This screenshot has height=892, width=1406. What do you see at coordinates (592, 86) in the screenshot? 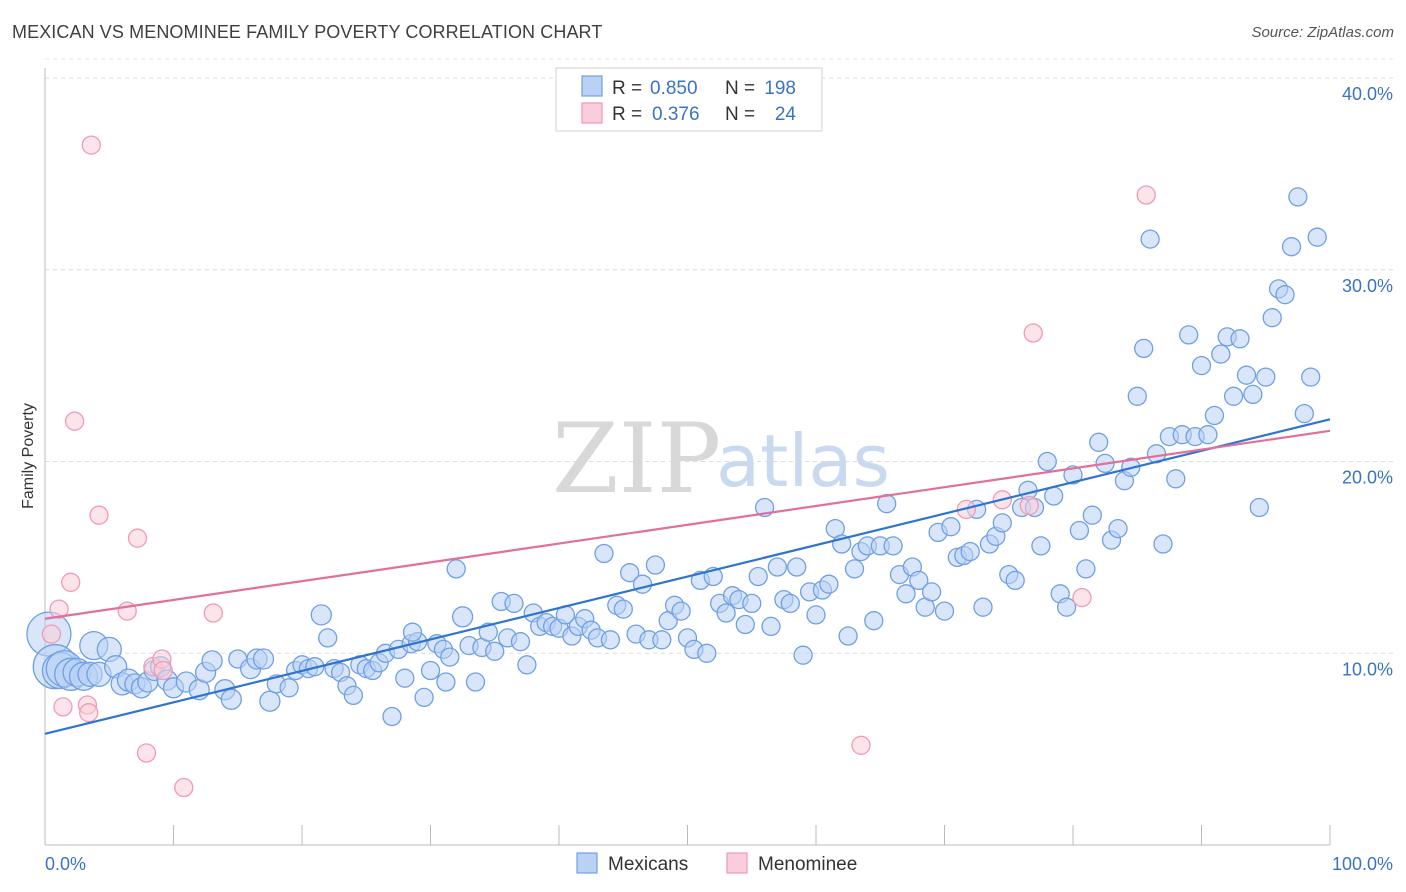
I see `legend-swatch-mexicans` at bounding box center [592, 86].